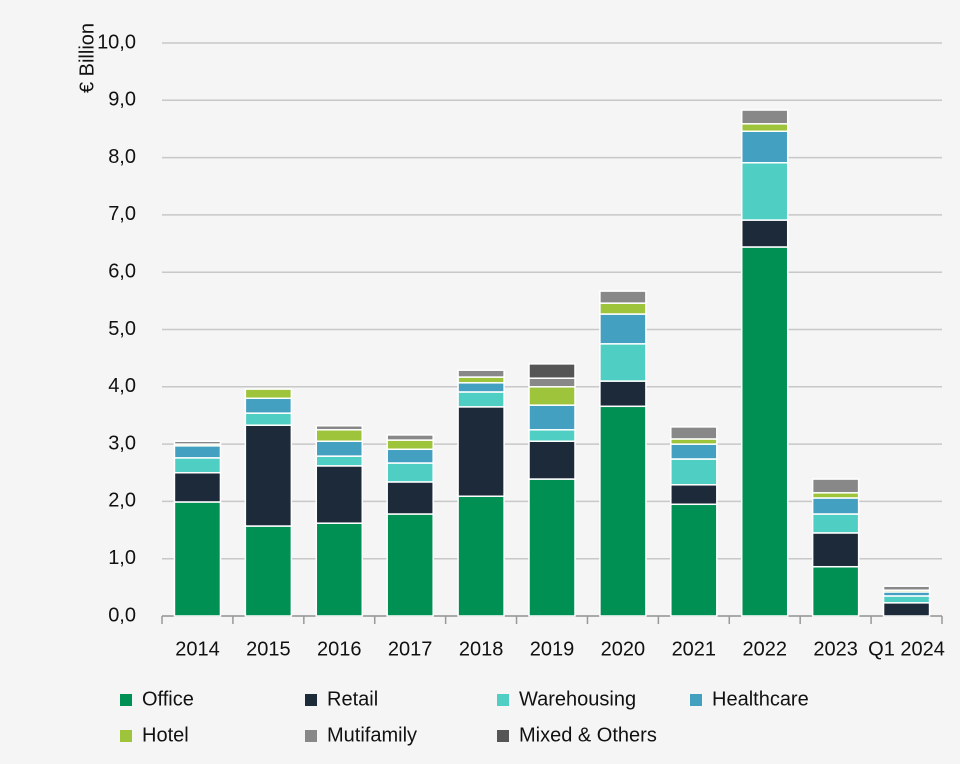  I want to click on y-tick-label: 6,0, so click(122, 271).